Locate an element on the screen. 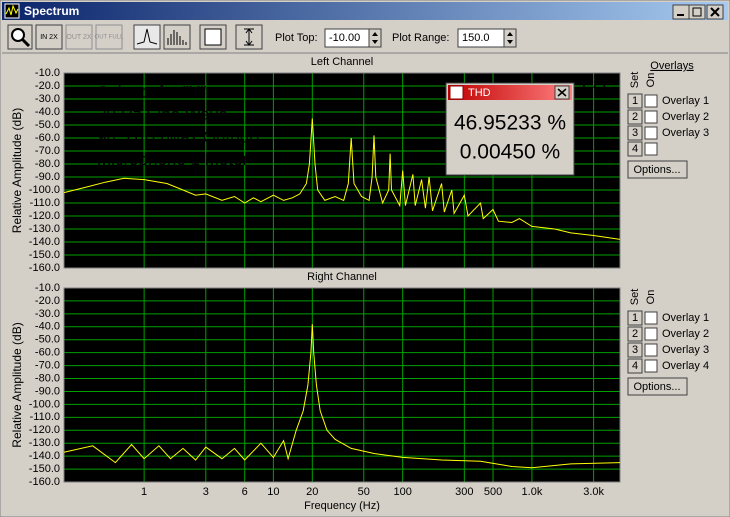  x-axis-label: Frequency (Hz) is located at coordinates (342, 506).